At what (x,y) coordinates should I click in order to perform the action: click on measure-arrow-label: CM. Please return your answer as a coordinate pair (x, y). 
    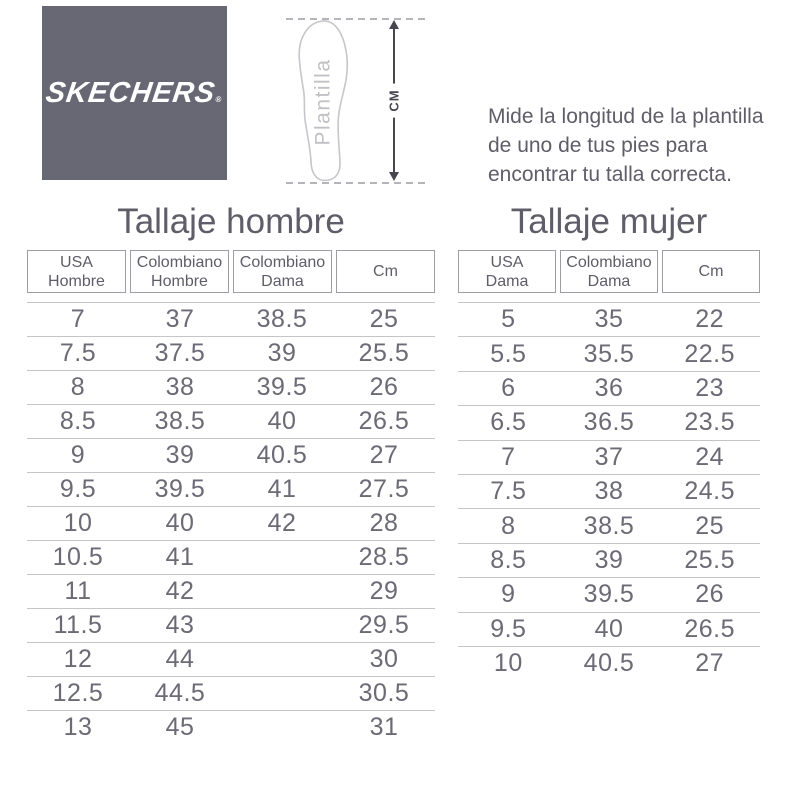
    Looking at the image, I should click on (394, 100).